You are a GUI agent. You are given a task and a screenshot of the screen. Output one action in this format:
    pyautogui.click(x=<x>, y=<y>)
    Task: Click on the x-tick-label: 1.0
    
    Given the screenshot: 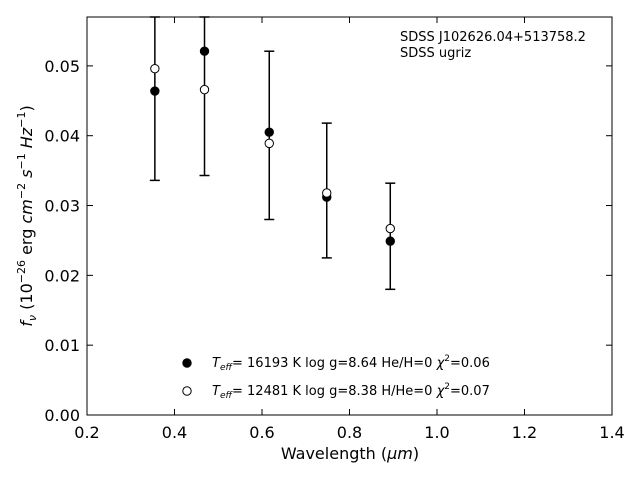 What is the action you would take?
    pyautogui.click(x=436, y=432)
    